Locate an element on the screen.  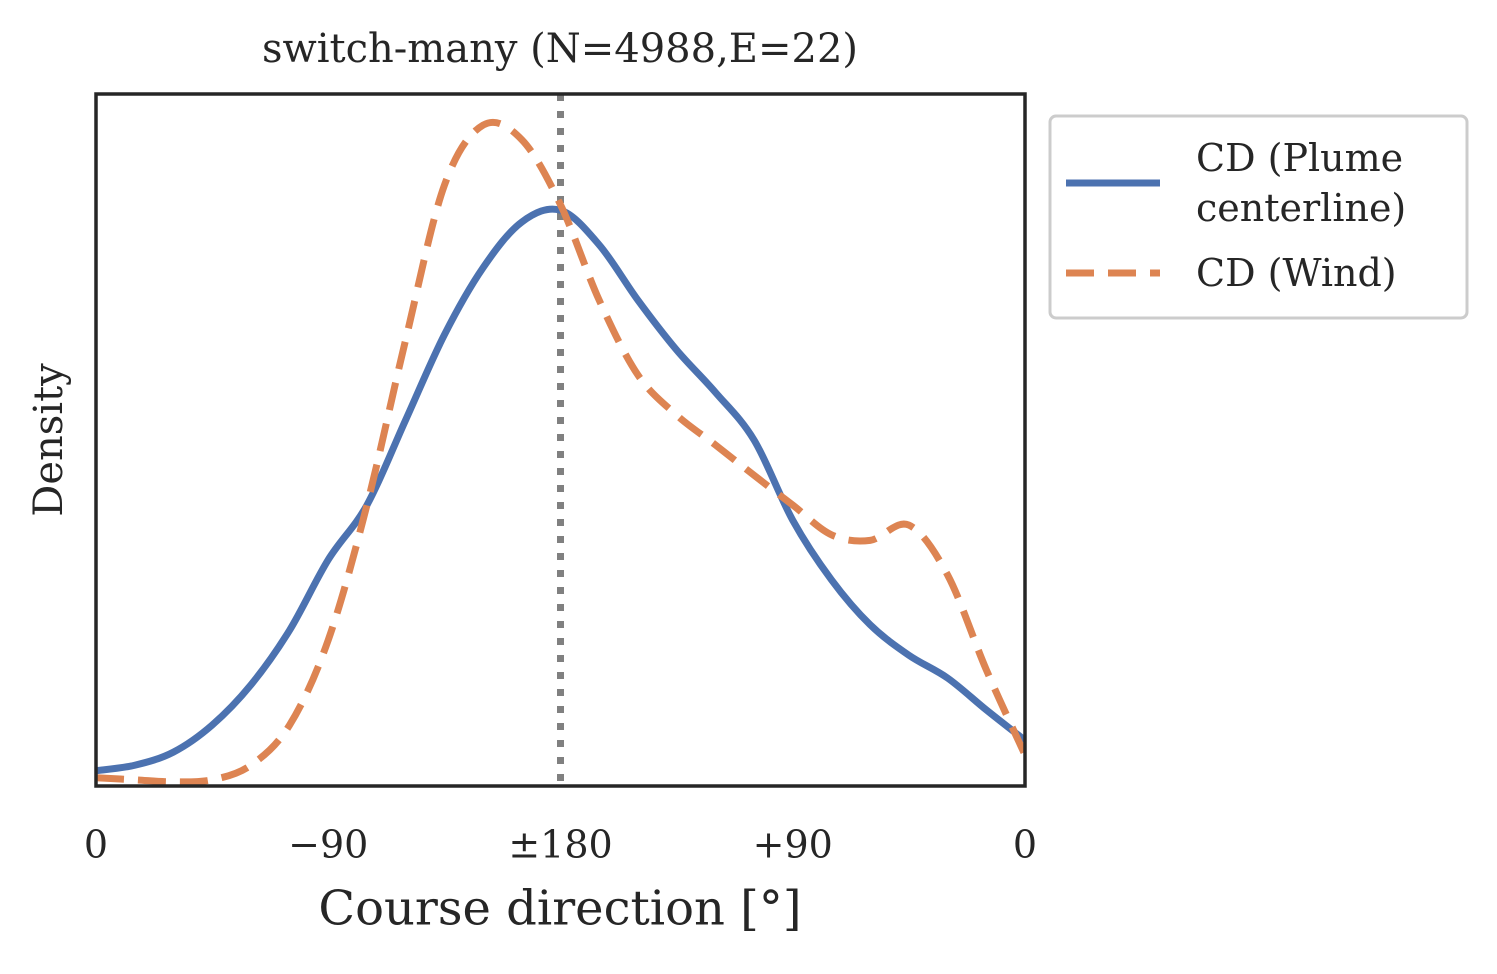
x-tick-label: −90 is located at coordinates (328, 845).